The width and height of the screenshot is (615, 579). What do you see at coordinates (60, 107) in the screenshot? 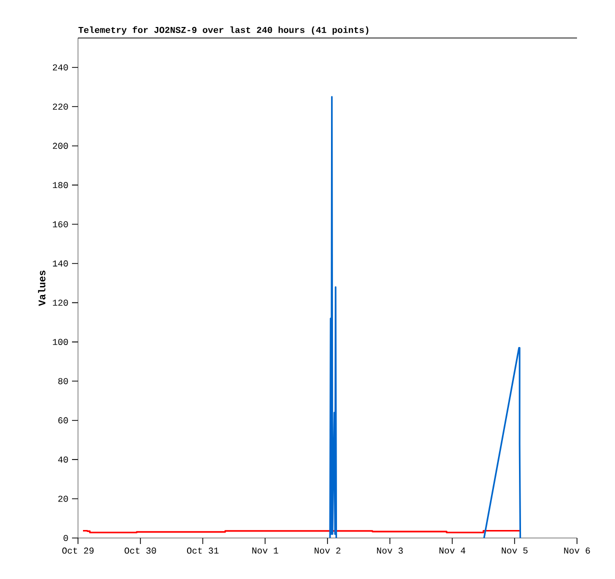
I see `y-tick-label: 220` at bounding box center [60, 107].